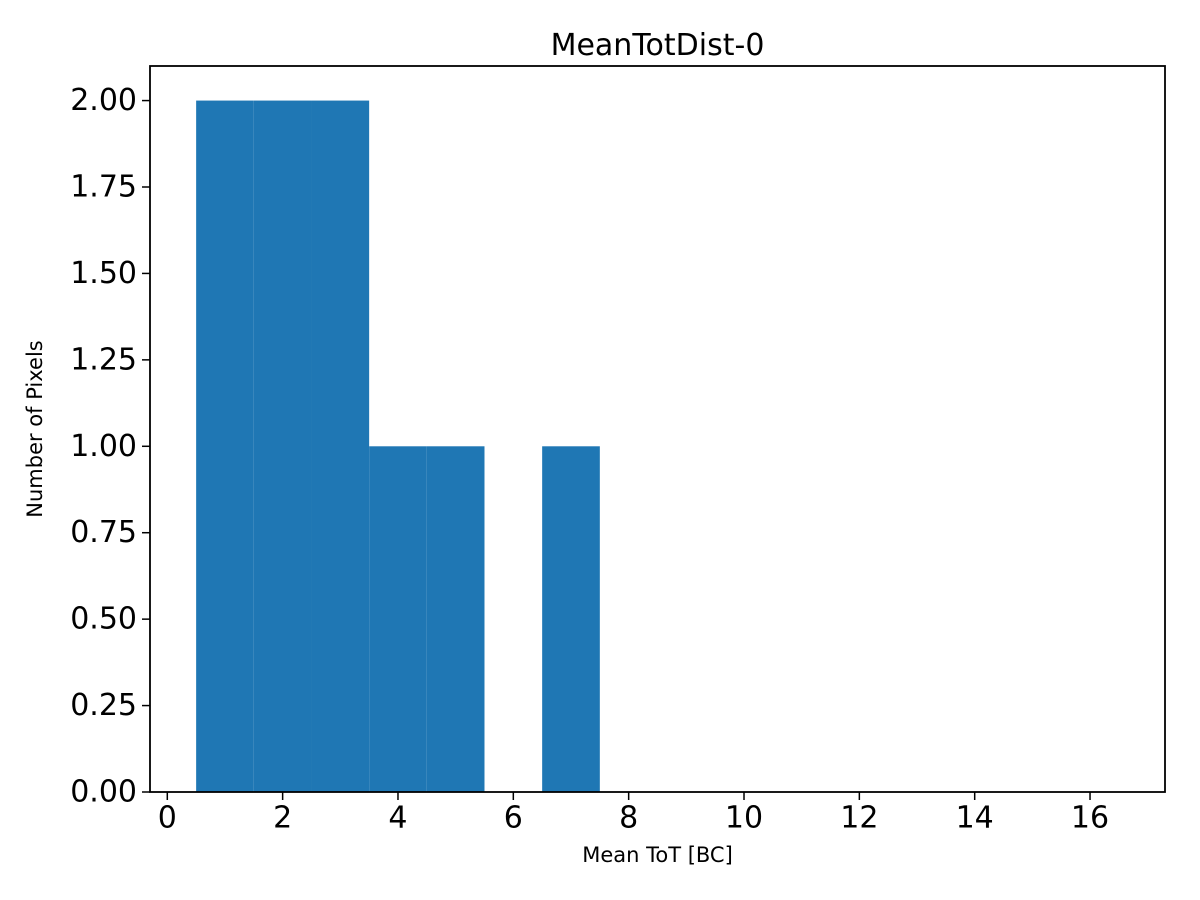 The height and width of the screenshot is (900, 1200). Describe the element at coordinates (103, 792) in the screenshot. I see `y-tick-label: 0.00` at that location.